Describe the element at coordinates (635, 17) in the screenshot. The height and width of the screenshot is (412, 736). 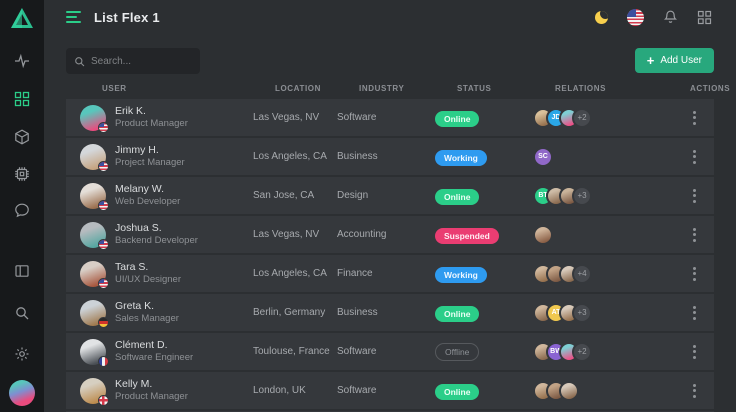
I see `language-flag-icon` at that location.